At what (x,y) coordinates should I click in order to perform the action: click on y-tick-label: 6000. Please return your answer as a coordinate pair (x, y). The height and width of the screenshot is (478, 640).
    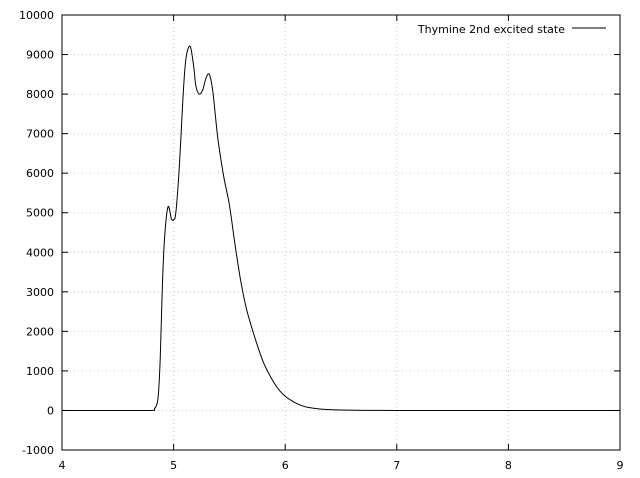
    Looking at the image, I should click on (40, 173).